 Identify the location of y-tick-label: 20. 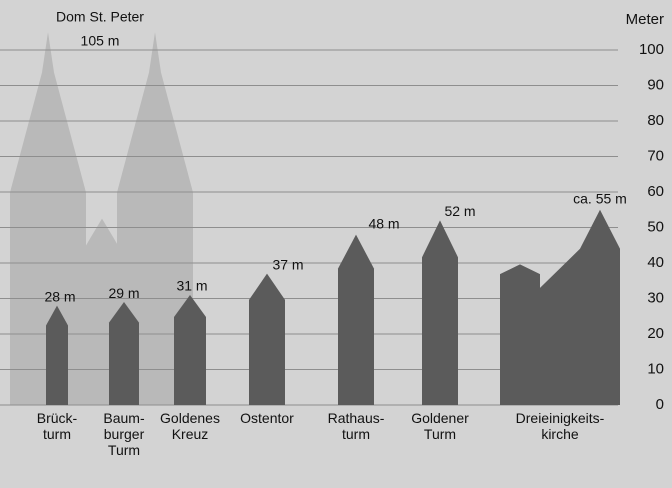
(655, 333).